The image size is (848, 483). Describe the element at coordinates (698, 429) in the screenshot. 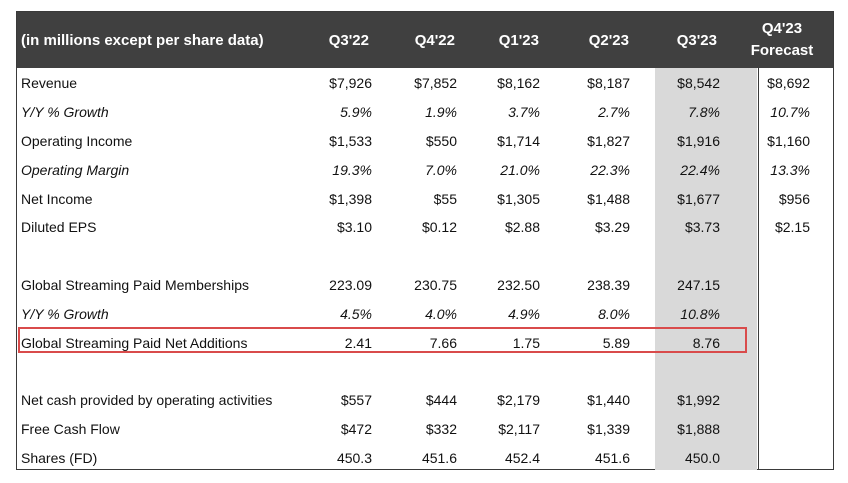

I see `cell-value: $1,888` at that location.